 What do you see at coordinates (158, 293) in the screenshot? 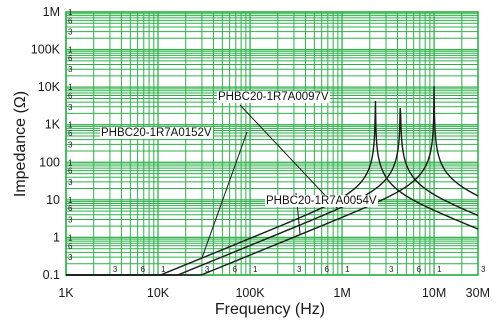
I see `x-tick-label: 10K` at bounding box center [158, 293].